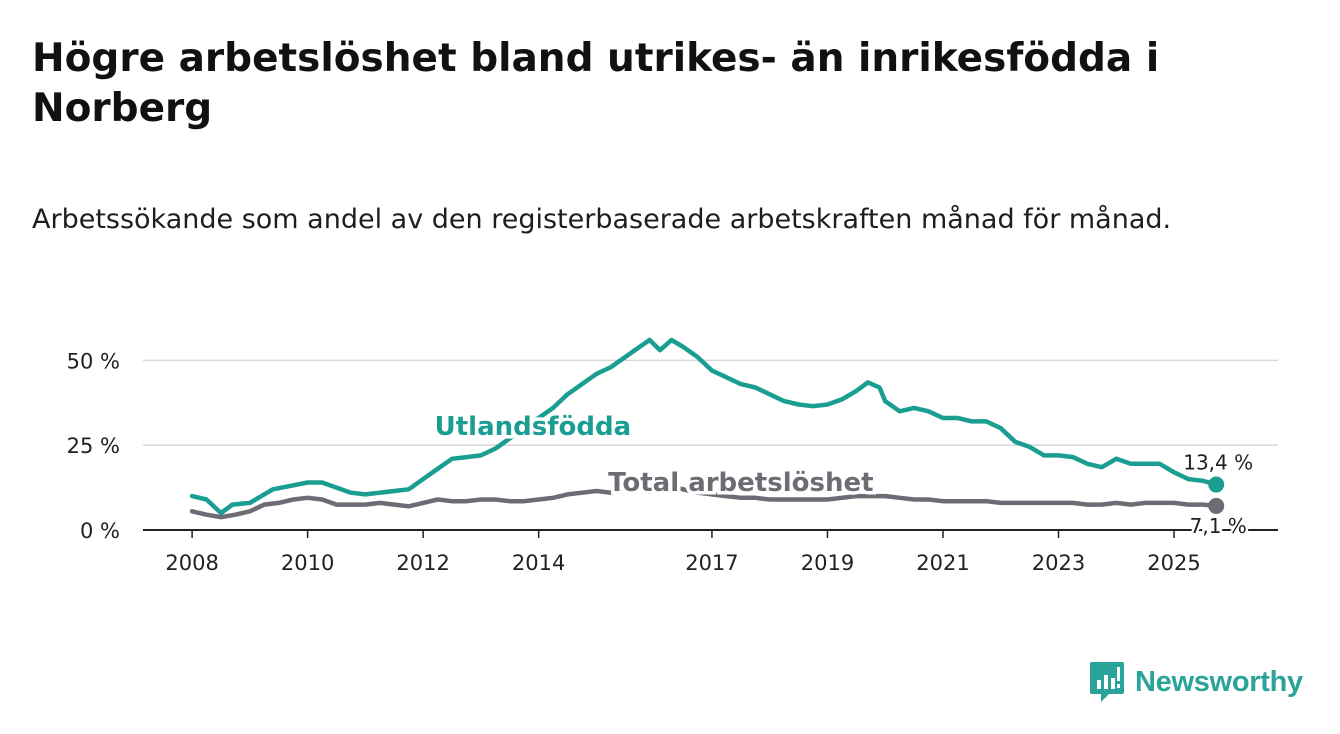 The image size is (1340, 734). I want to click on y-tick-label: 25 %, so click(93, 446).